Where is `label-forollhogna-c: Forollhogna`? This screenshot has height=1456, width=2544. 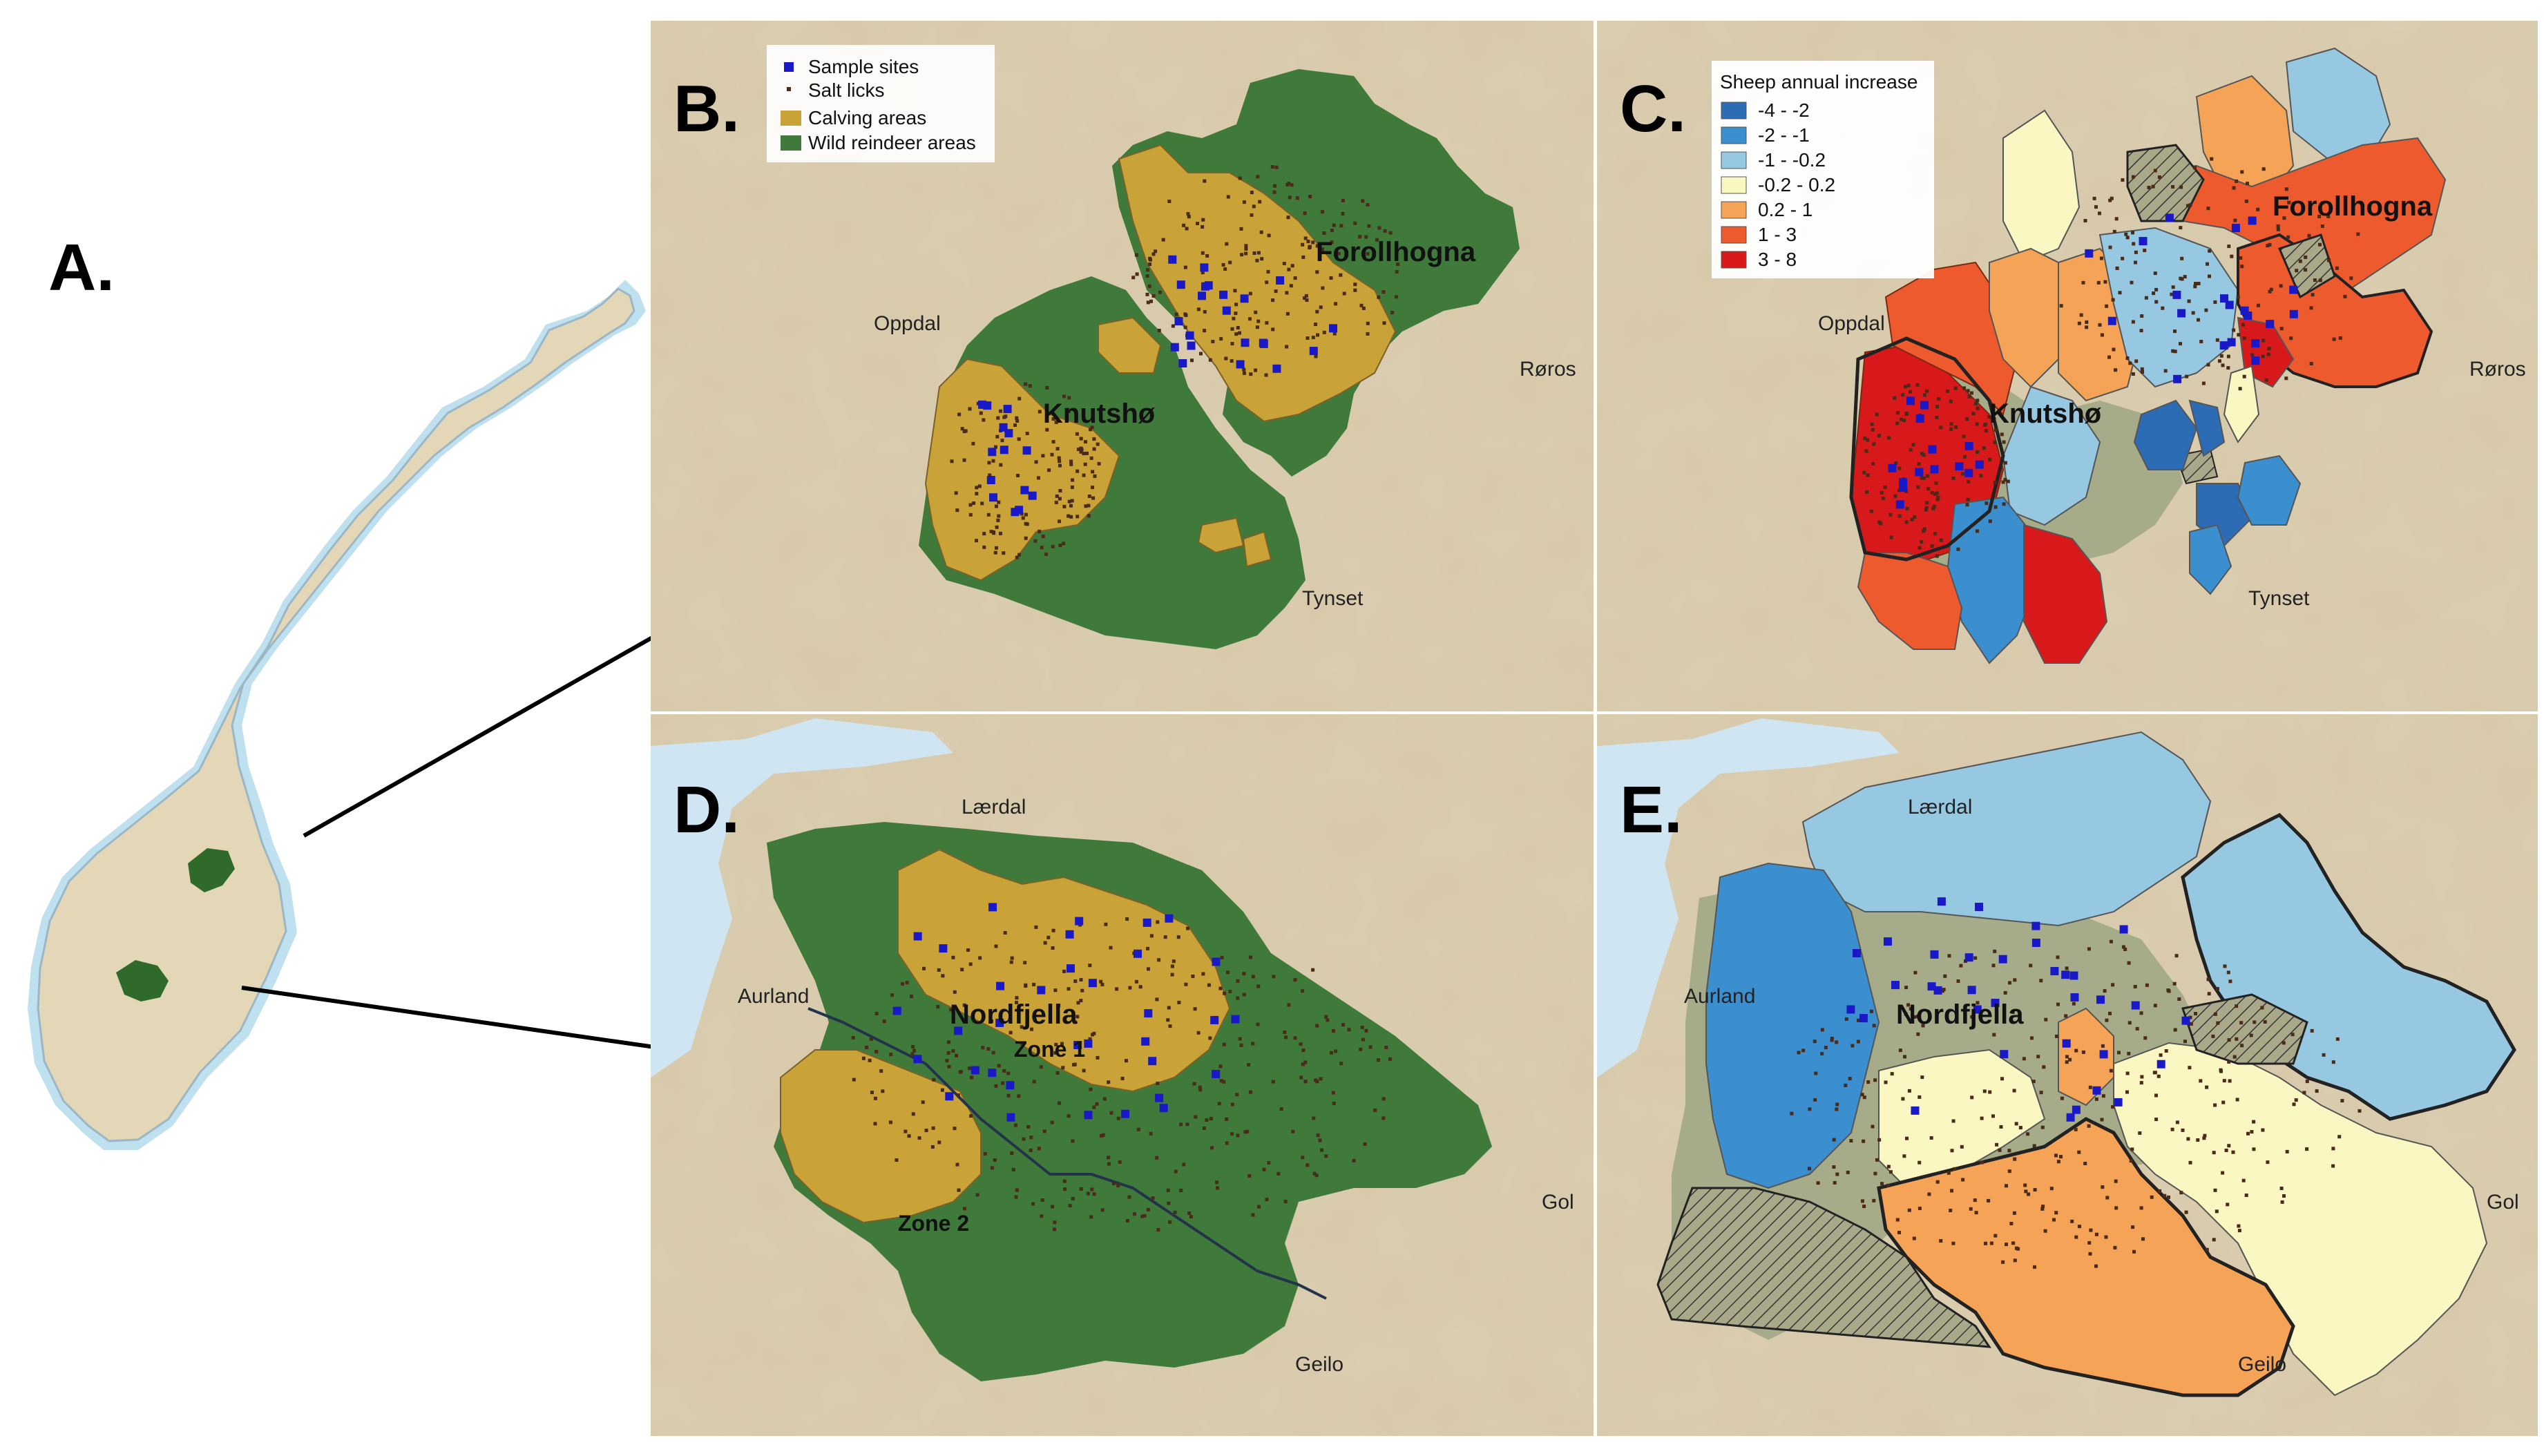
label-forollhogna-c: Forollhogna is located at coordinates (2353, 206).